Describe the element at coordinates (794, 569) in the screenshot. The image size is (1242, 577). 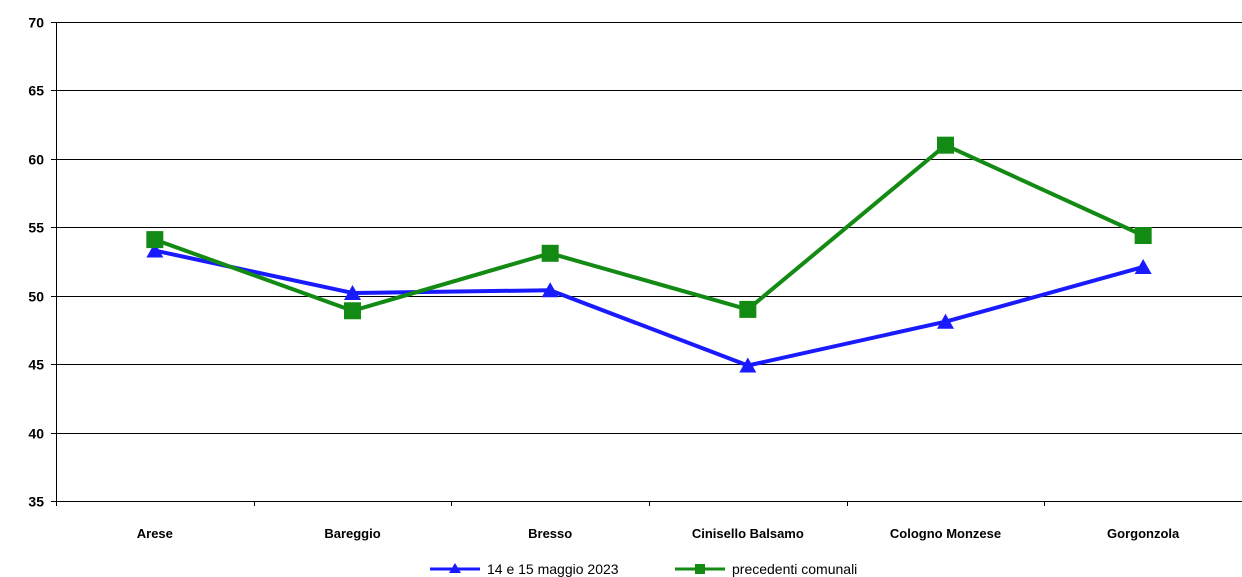
I see `legend-label: precedenti comunali` at that location.